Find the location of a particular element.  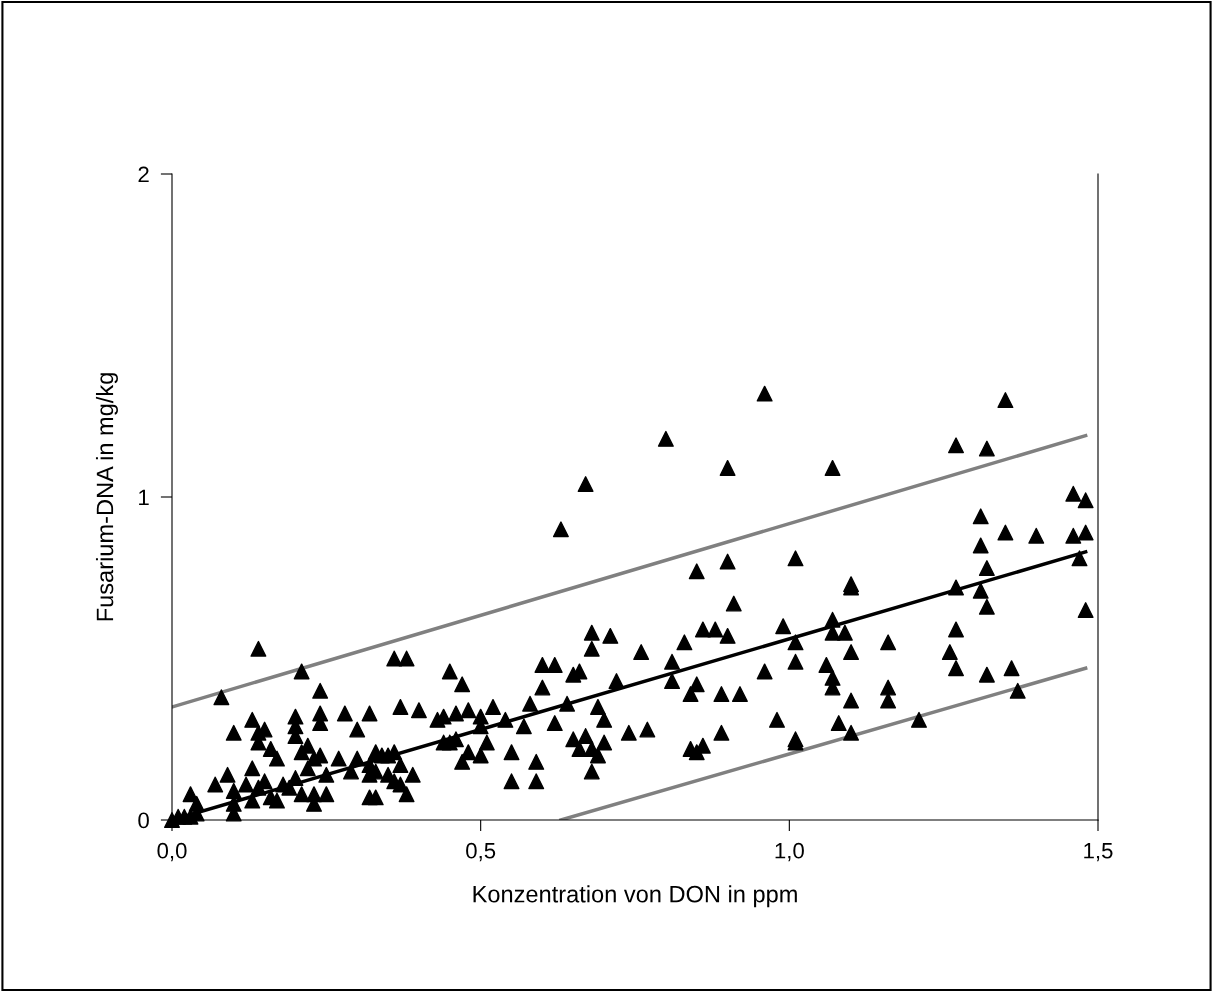

y-axis-title: Fusarium-DNA in mg/kg is located at coordinates (106, 497).